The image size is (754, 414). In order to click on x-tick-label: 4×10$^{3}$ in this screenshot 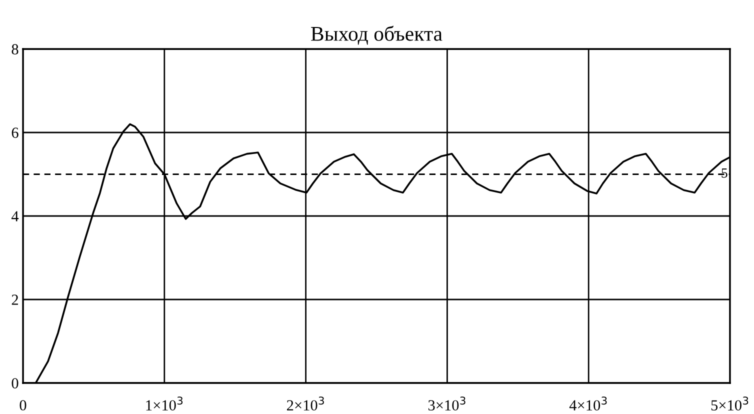, I will do `click(588, 403)`.